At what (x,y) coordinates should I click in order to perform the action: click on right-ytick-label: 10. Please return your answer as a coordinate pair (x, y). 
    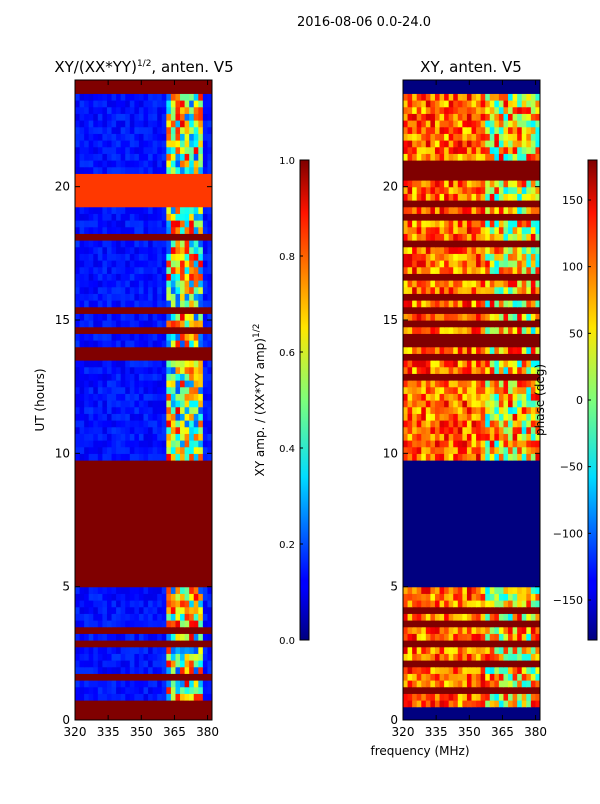
    Looking at the image, I should click on (390, 453).